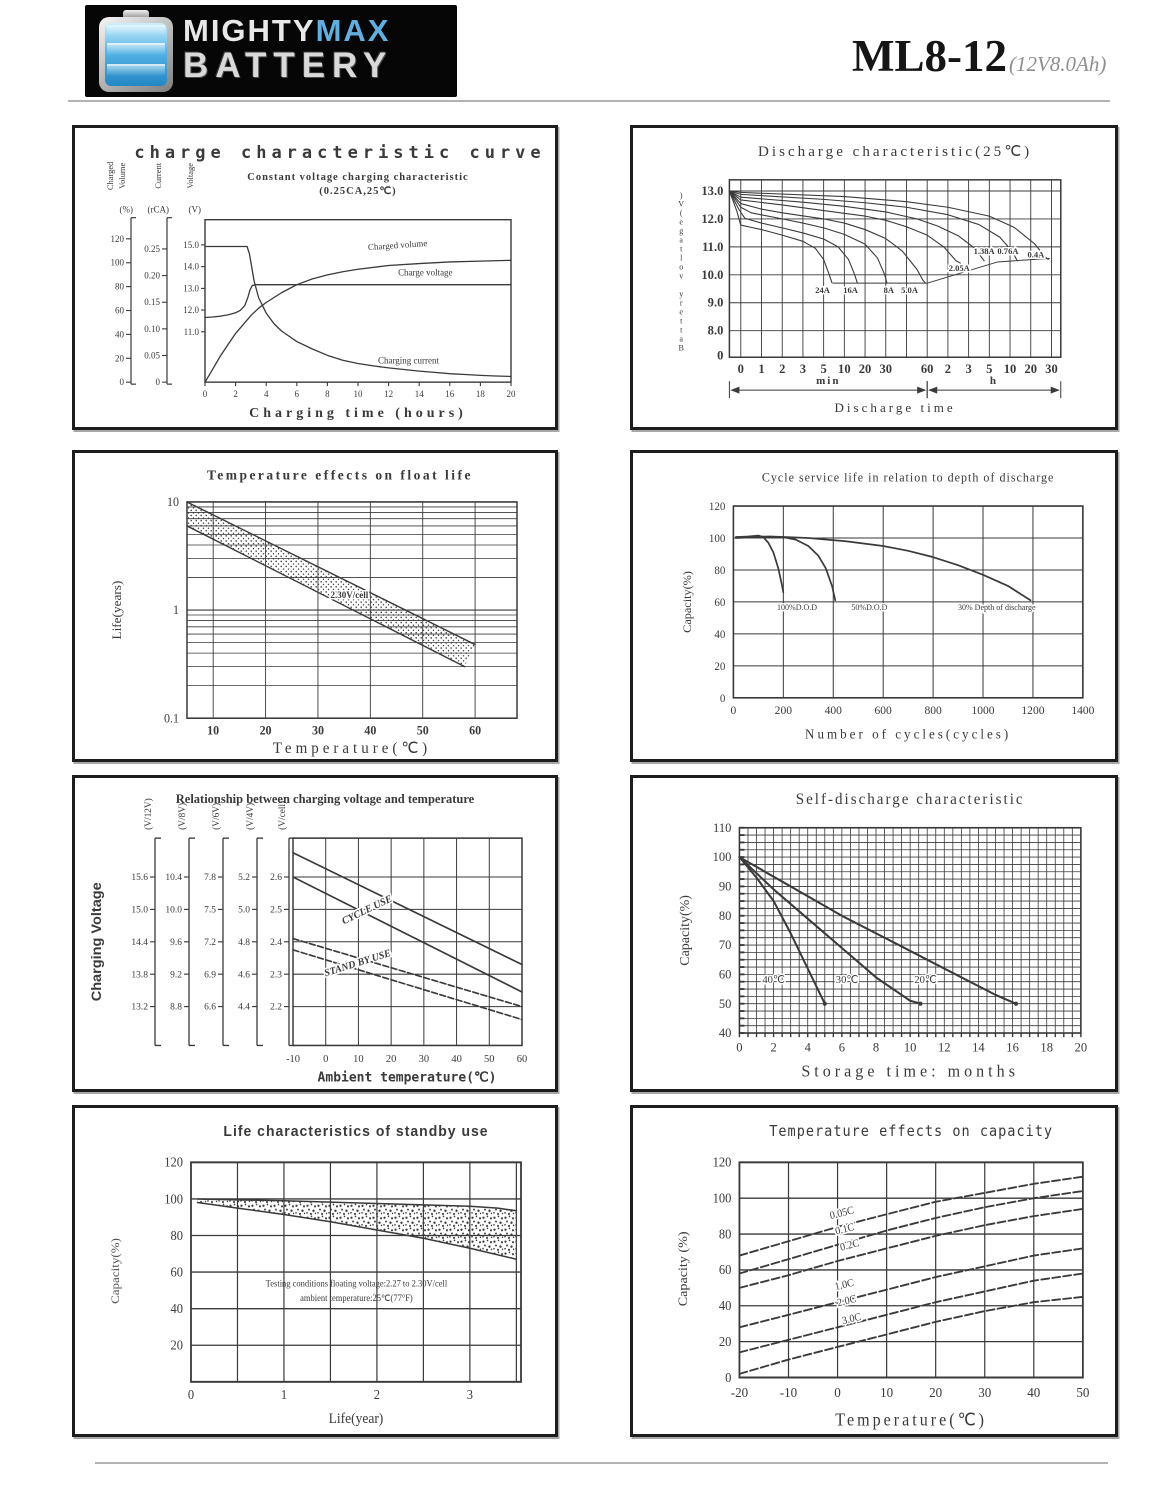  I want to click on series-24a, so click(780, 237).